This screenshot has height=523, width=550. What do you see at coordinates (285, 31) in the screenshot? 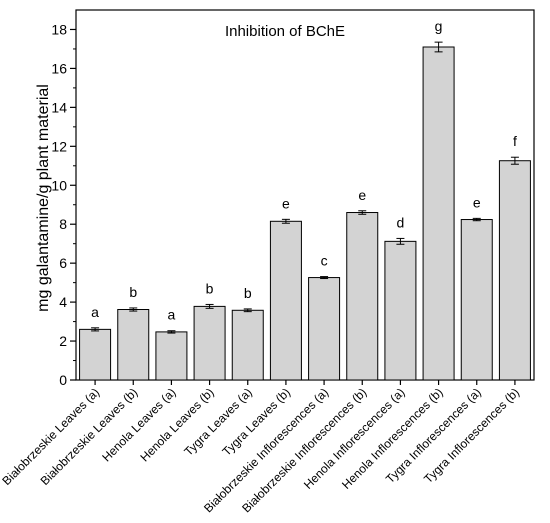
I see `chart-title: Inhibition of BChE` at bounding box center [285, 31].